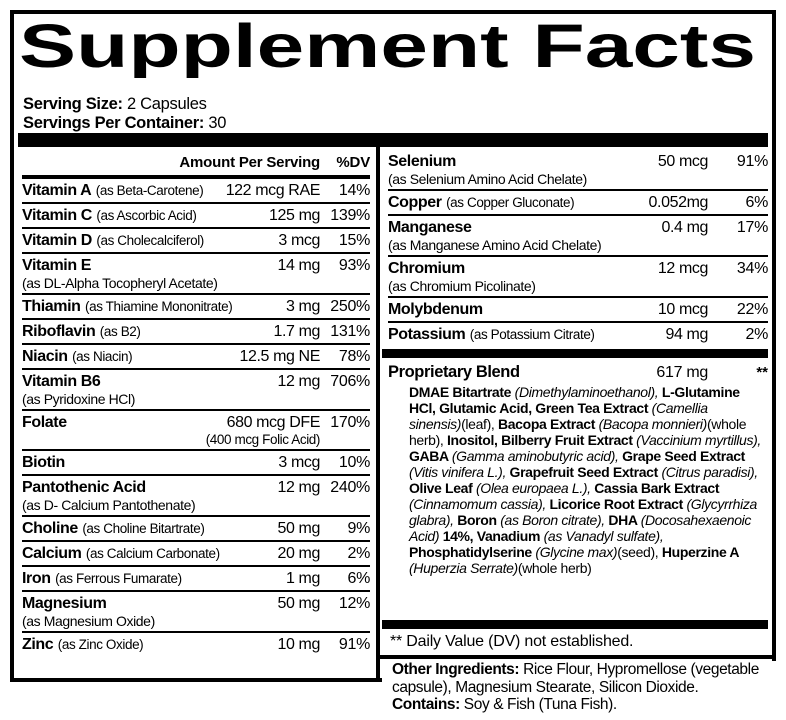  I want to click on nutrient-sub-qualifier: (as D- Calcium Pantothenate), so click(109, 505).